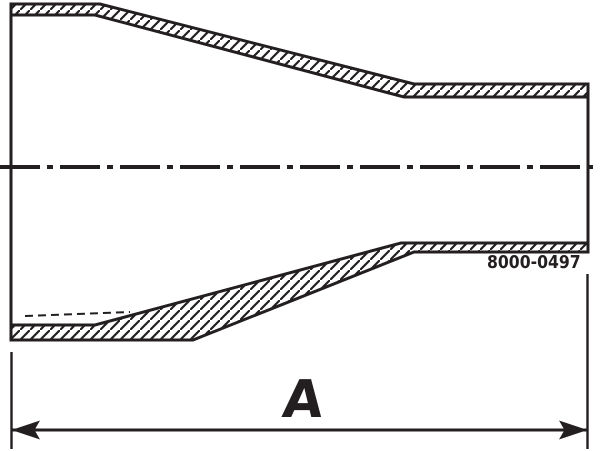 This screenshot has height=451, width=600. Describe the element at coordinates (303, 400) in the screenshot. I see `dimension-a-label: A` at that location.